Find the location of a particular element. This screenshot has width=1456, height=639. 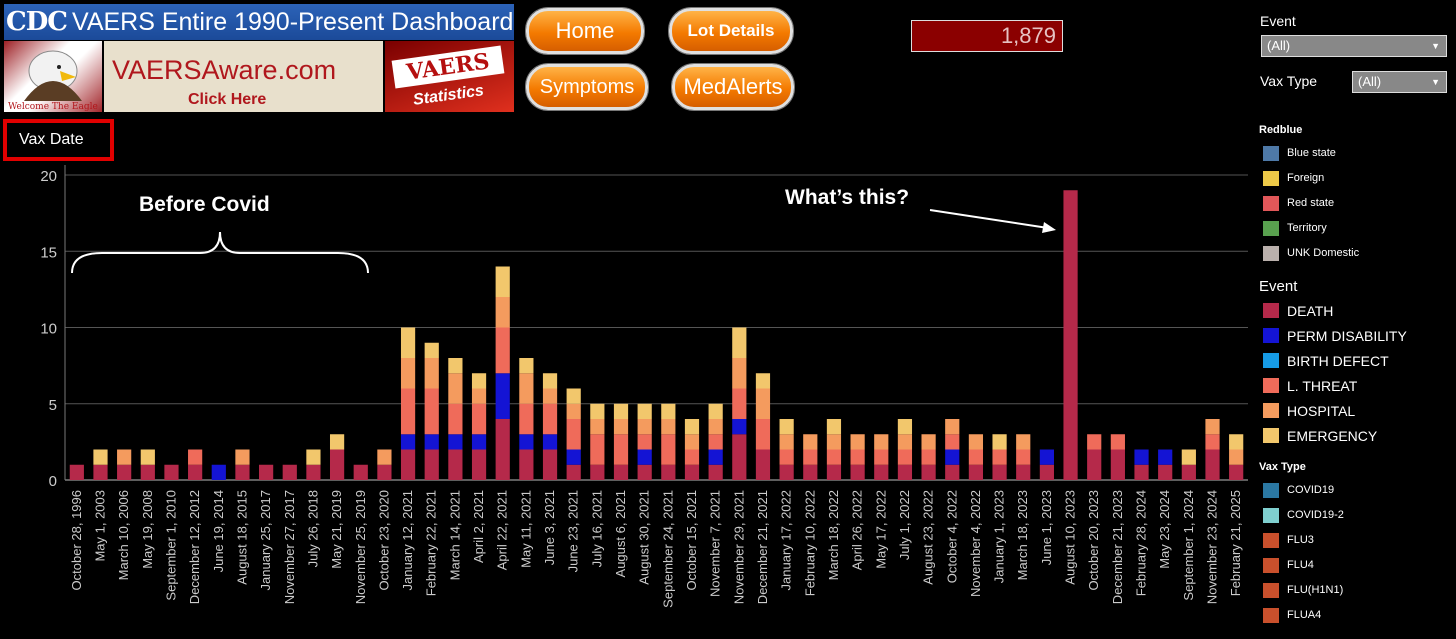

lot-details-button: Lot Details is located at coordinates (731, 31).